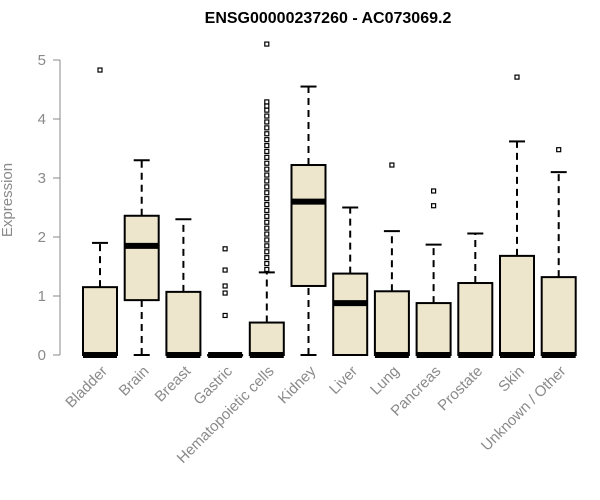 Image resolution: width=600 pixels, height=500 pixels. I want to click on y-tick-label: 4, so click(42, 119).